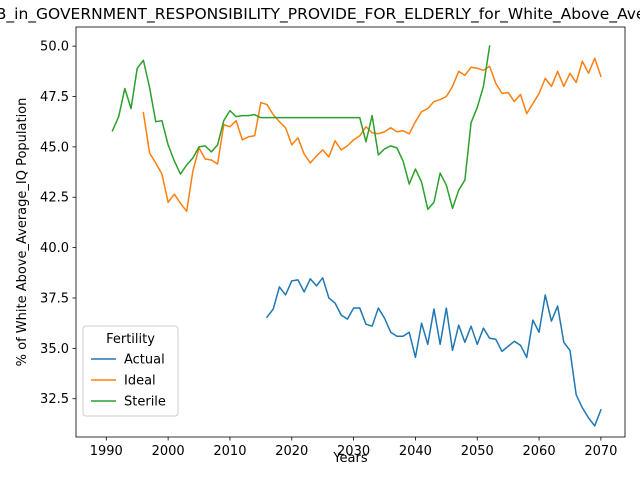 The height and width of the screenshot is (480, 640). I want to click on x-tick-label: 2020, so click(291, 451).